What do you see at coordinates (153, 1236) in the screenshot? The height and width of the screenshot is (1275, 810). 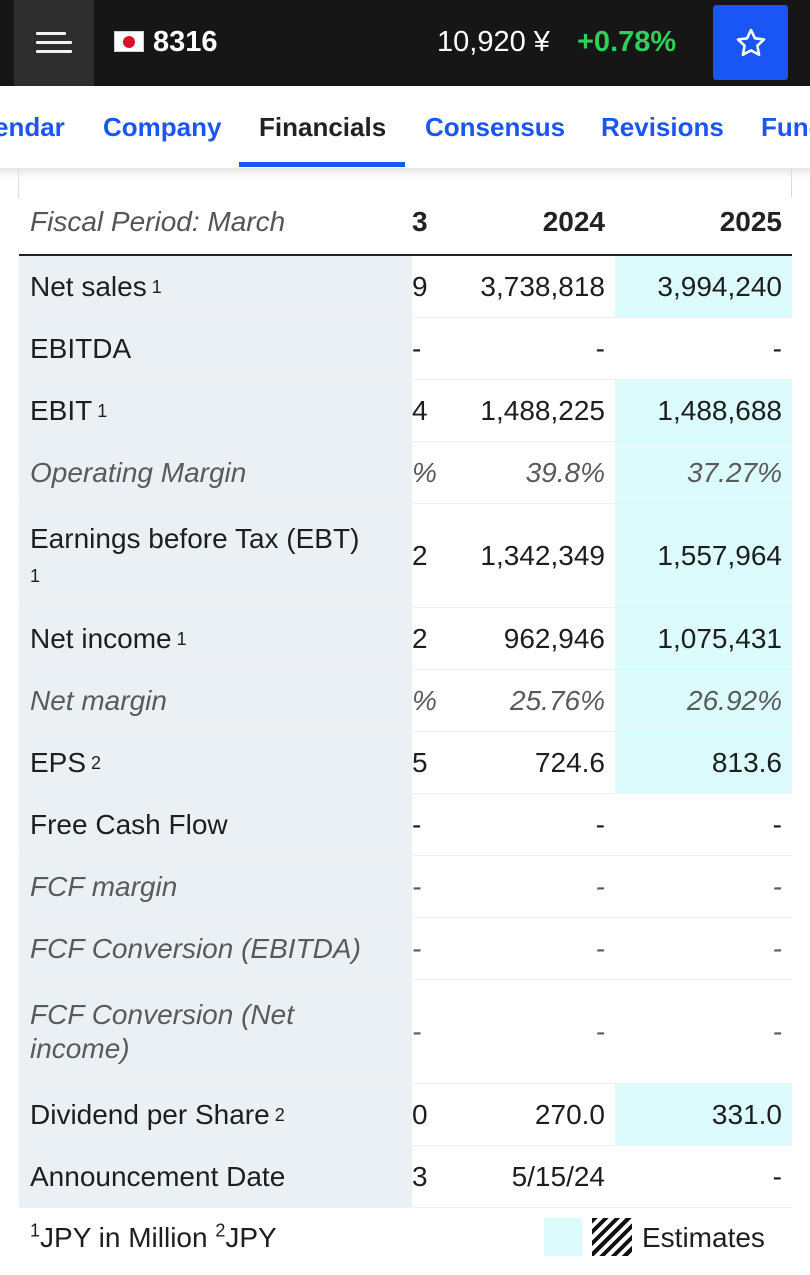 I see `unit-footnotes: 1JPY in Million 2JPY` at bounding box center [153, 1236].